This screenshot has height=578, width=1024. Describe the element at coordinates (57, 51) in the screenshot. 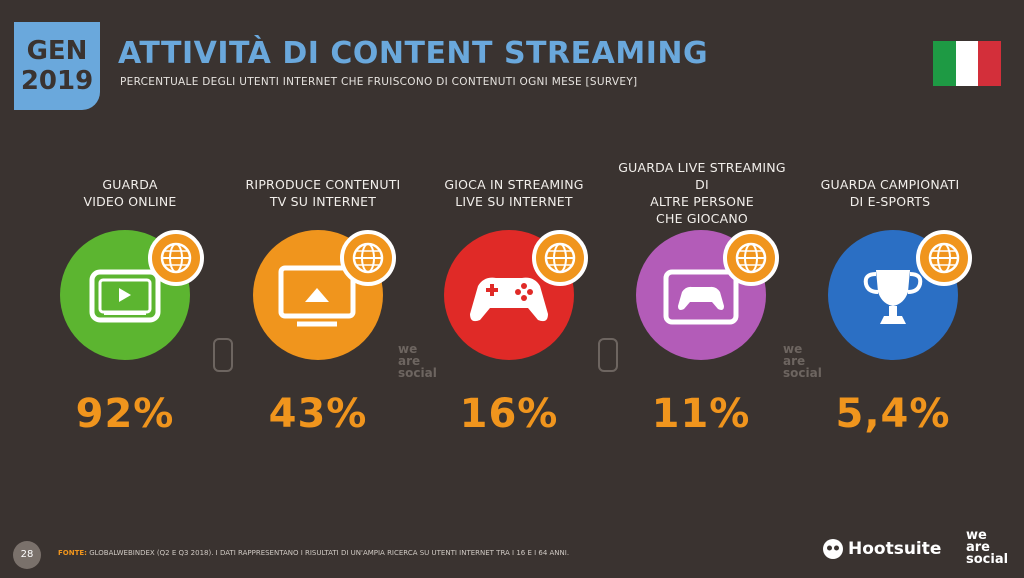

I see `badge-month: GEN` at that location.